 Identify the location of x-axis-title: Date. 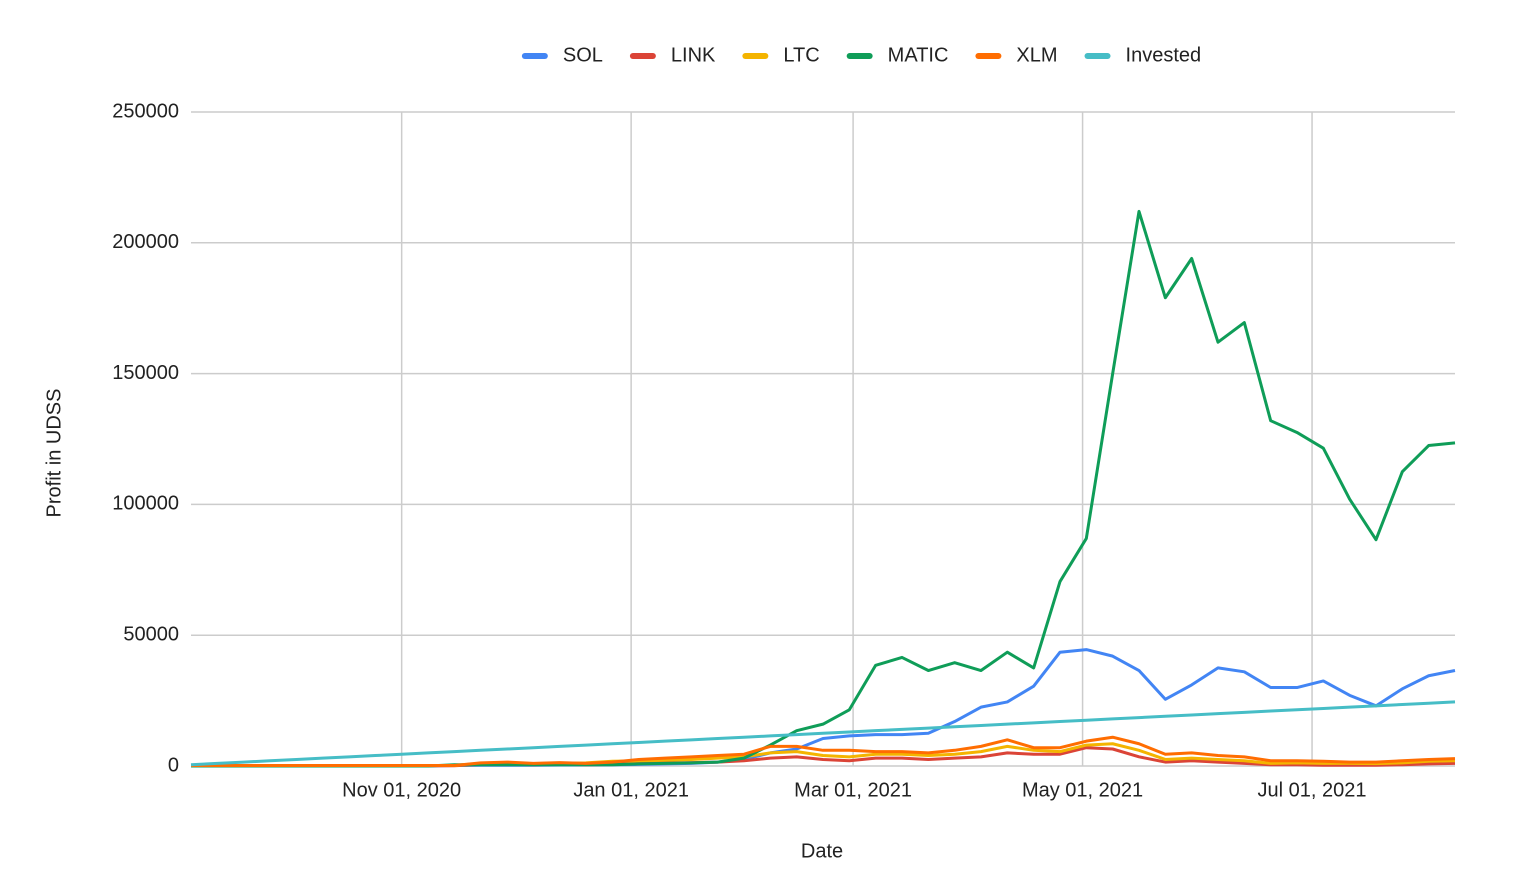
(822, 851).